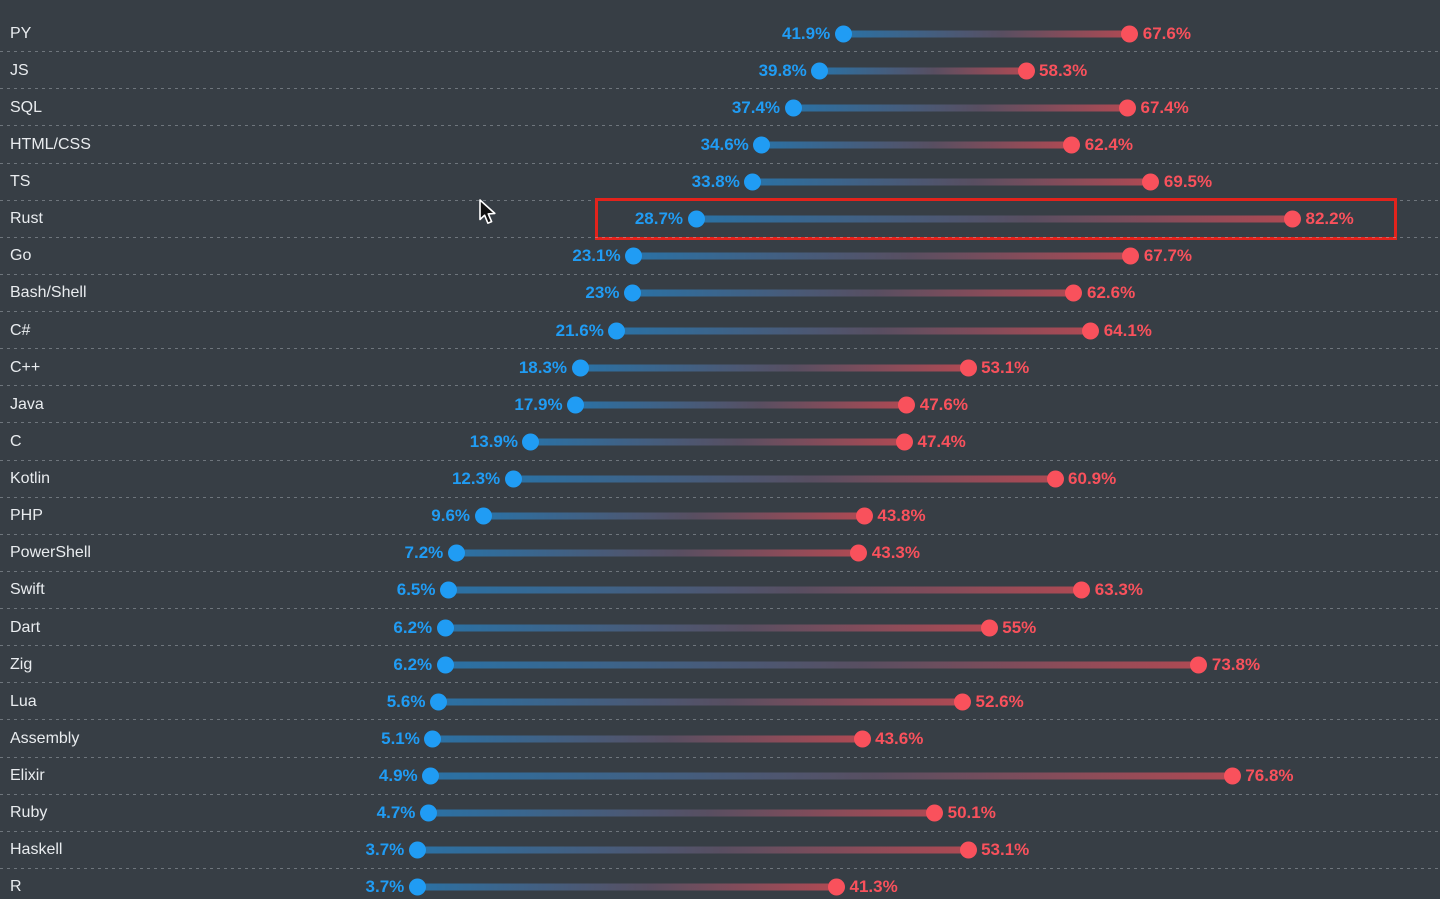  I want to click on right-value-label: 67.6%, so click(1166, 33).